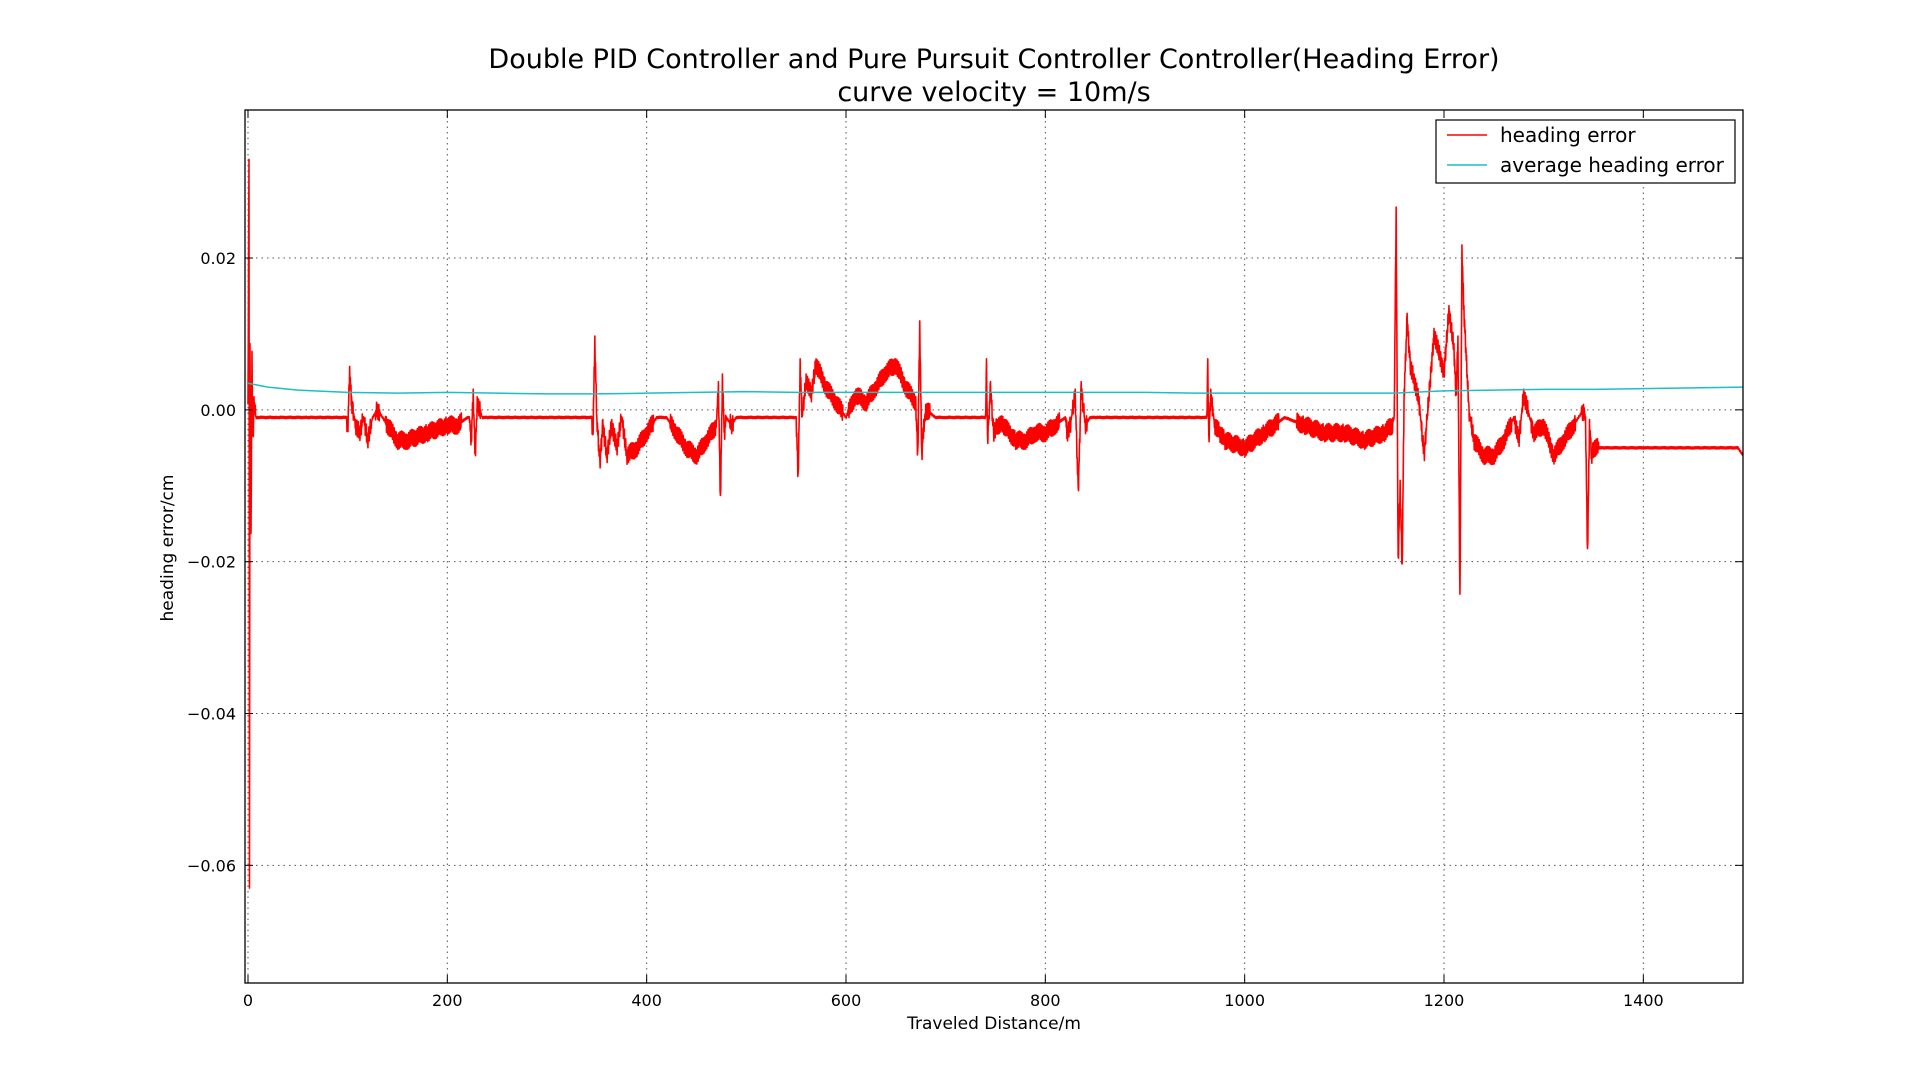 This screenshot has height=1080, width=1920. I want to click on chart-subtitle: curve velocity = 10m/s, so click(993, 92).